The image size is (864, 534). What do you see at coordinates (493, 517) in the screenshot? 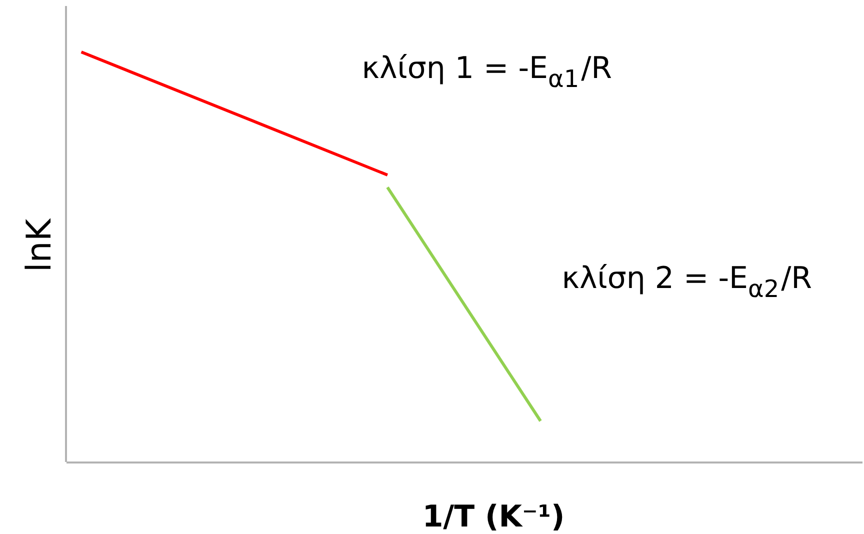
I see `x-axis-title: 1/T (K⁻¹)` at bounding box center [493, 517].